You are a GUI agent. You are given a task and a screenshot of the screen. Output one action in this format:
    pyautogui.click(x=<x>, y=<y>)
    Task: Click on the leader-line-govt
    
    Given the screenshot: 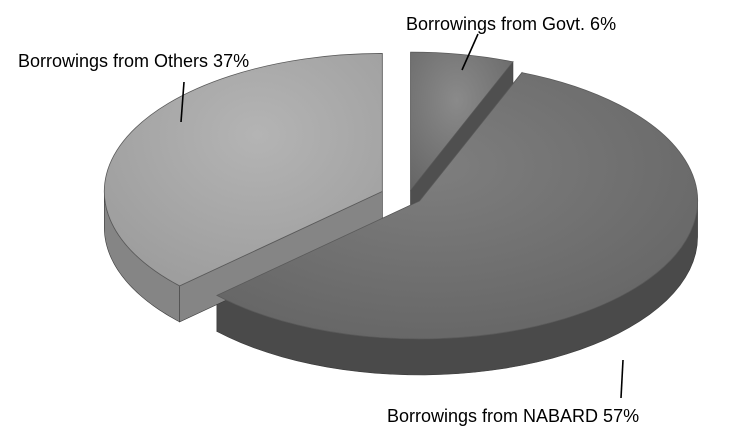 What is the action you would take?
    pyautogui.click(x=470, y=52)
    